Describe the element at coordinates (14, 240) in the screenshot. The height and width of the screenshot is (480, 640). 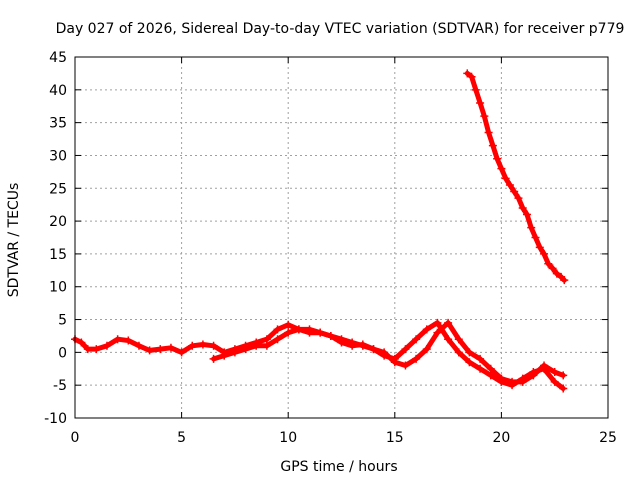
I see `y-axis-label: SDTVAR / TECUs` at that location.